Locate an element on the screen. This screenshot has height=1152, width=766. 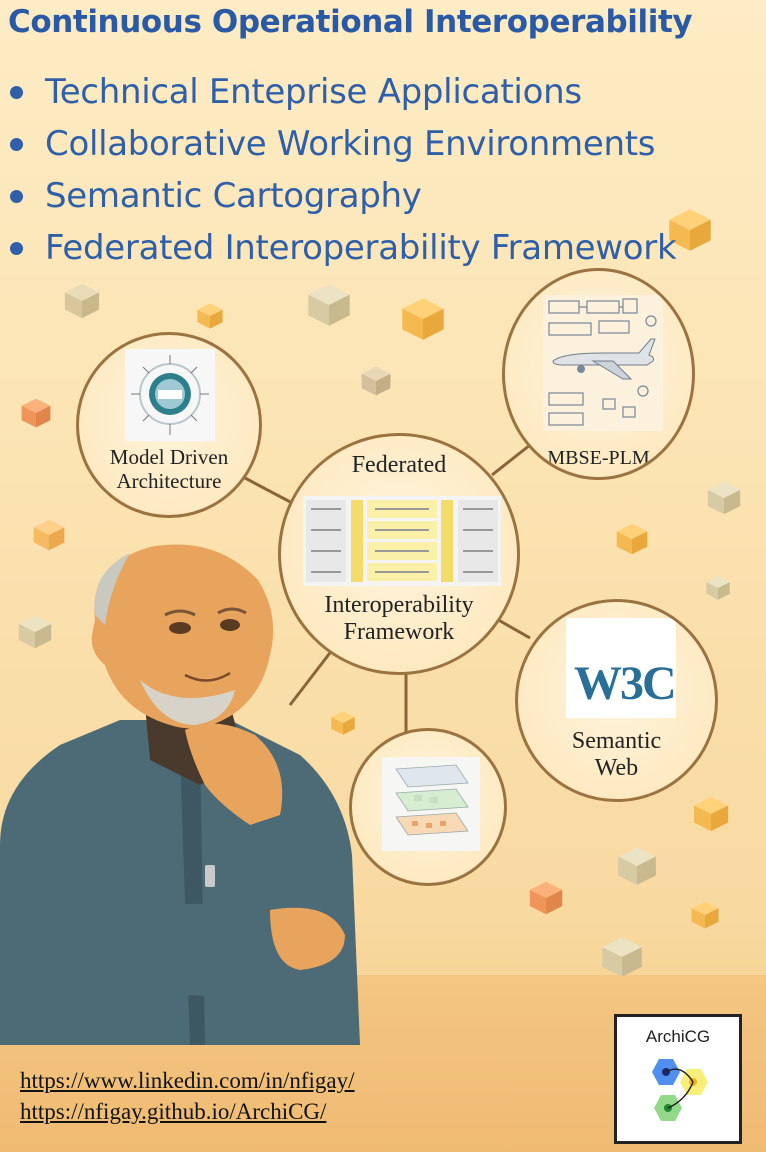
semantic-web-node: W3C Semantic Web is located at coordinates (616, 700).